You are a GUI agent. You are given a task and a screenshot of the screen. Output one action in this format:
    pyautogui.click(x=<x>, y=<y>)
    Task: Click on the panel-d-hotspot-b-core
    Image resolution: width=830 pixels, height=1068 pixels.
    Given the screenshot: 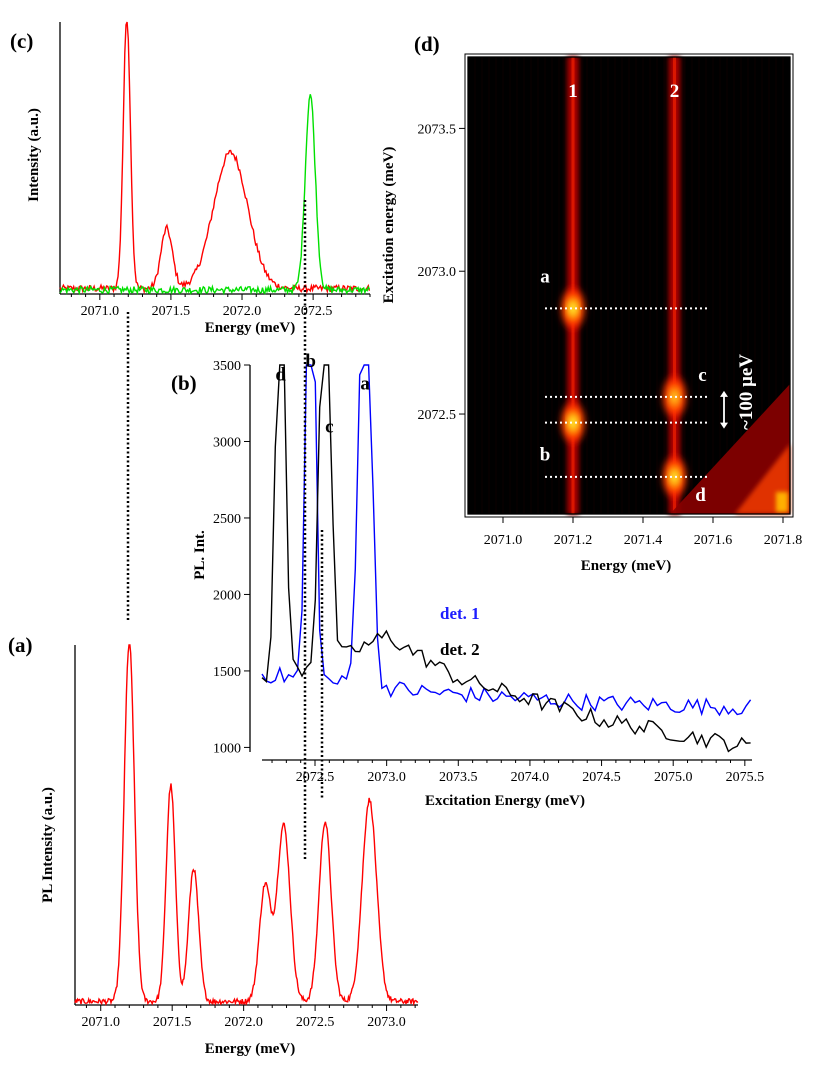 What is the action you would take?
    pyautogui.click(x=573, y=422)
    